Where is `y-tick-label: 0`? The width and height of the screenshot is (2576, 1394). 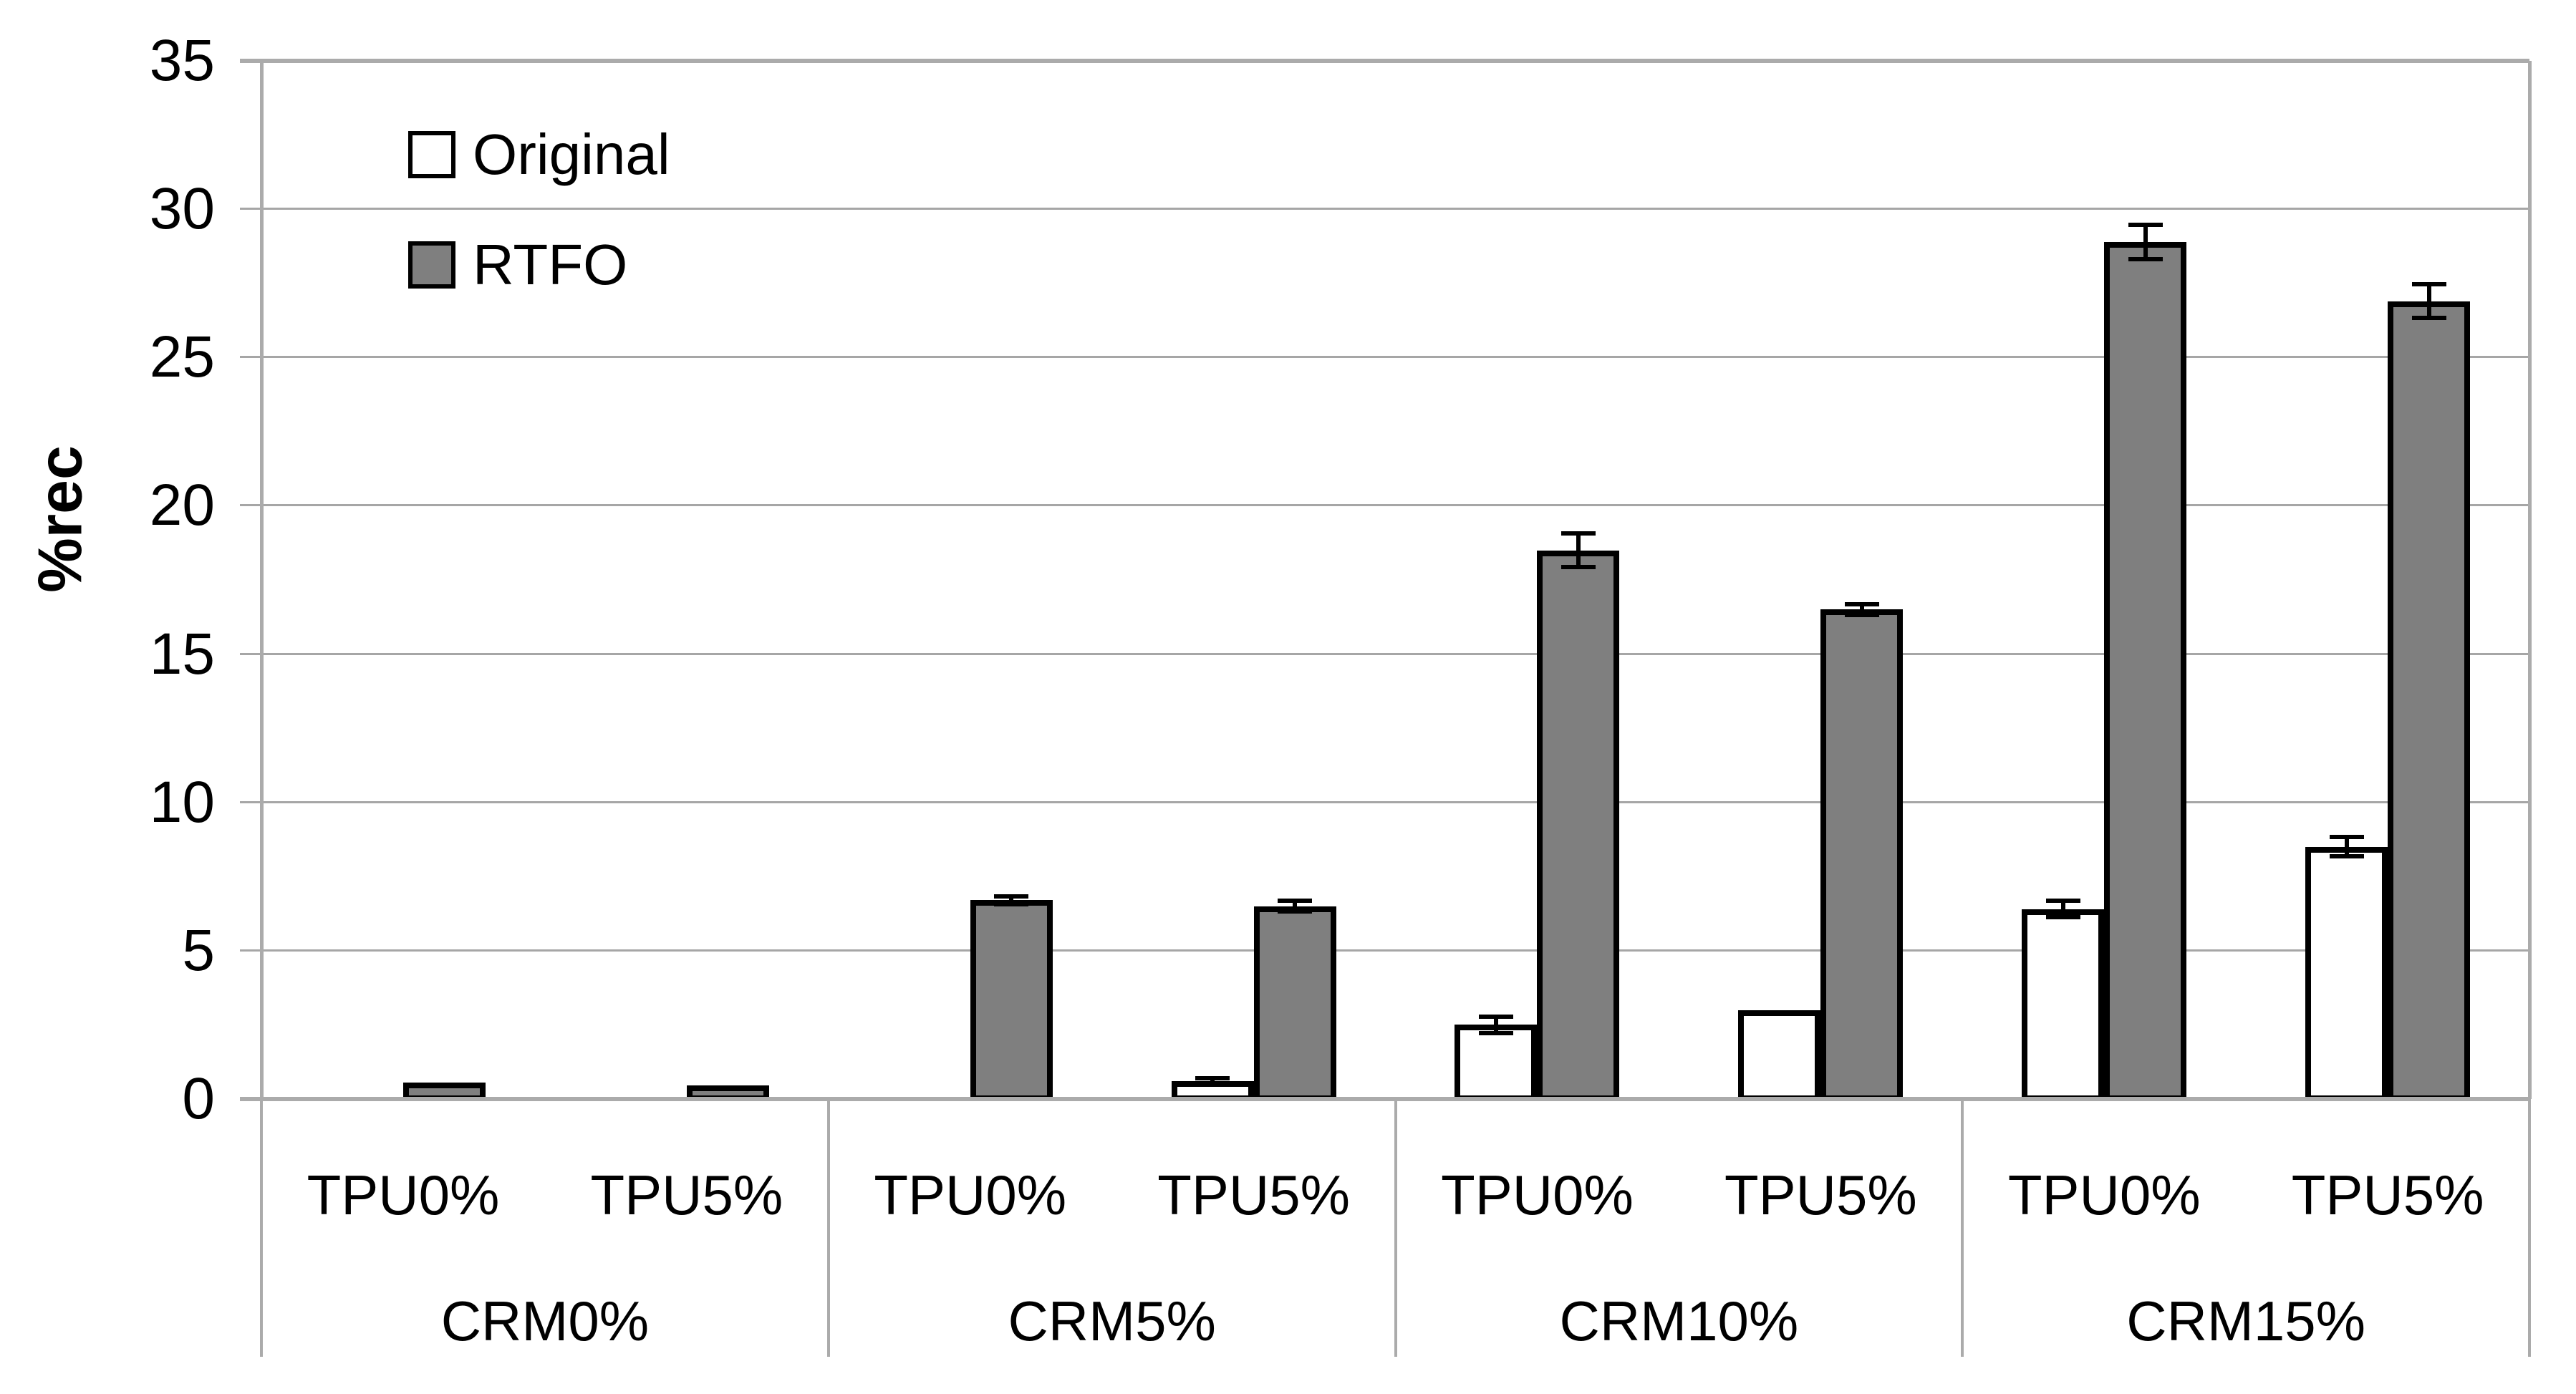
y-tick-label: 0 is located at coordinates (199, 1098).